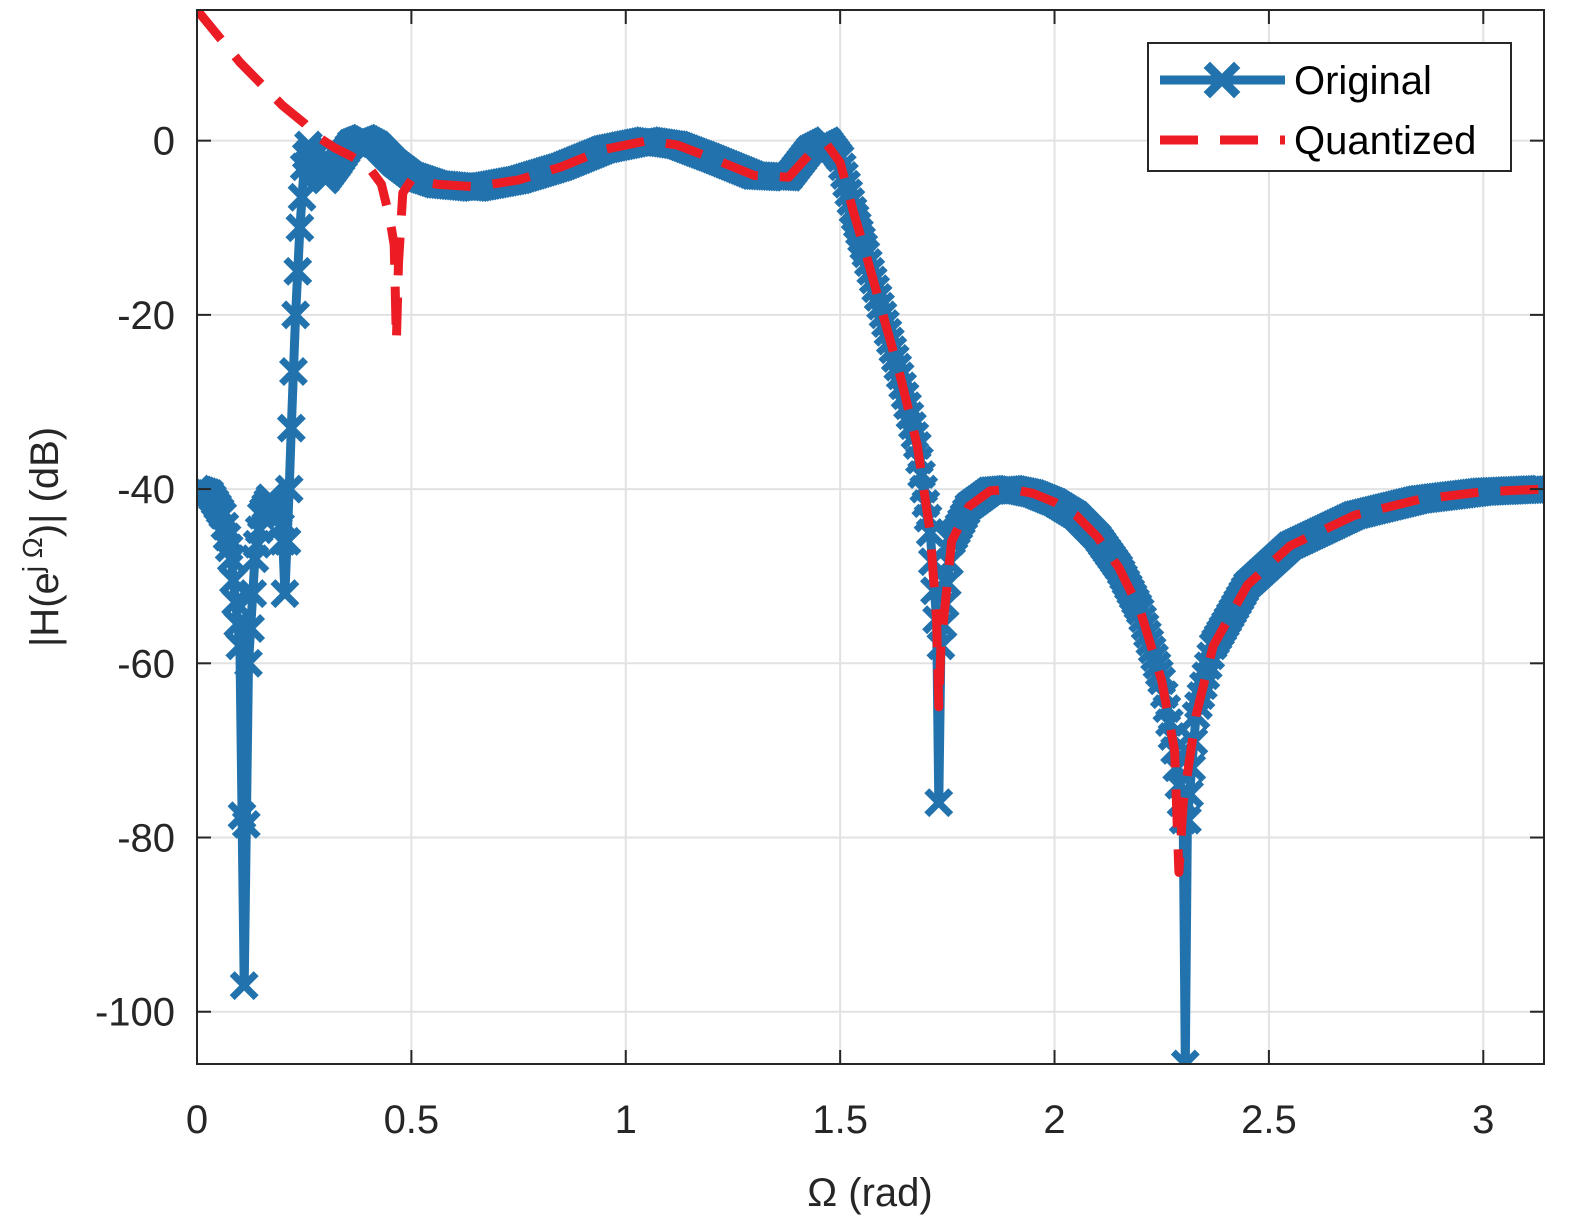 The width and height of the screenshot is (1579, 1225). I want to click on x-tick-label: 2.5, so click(1269, 1120).